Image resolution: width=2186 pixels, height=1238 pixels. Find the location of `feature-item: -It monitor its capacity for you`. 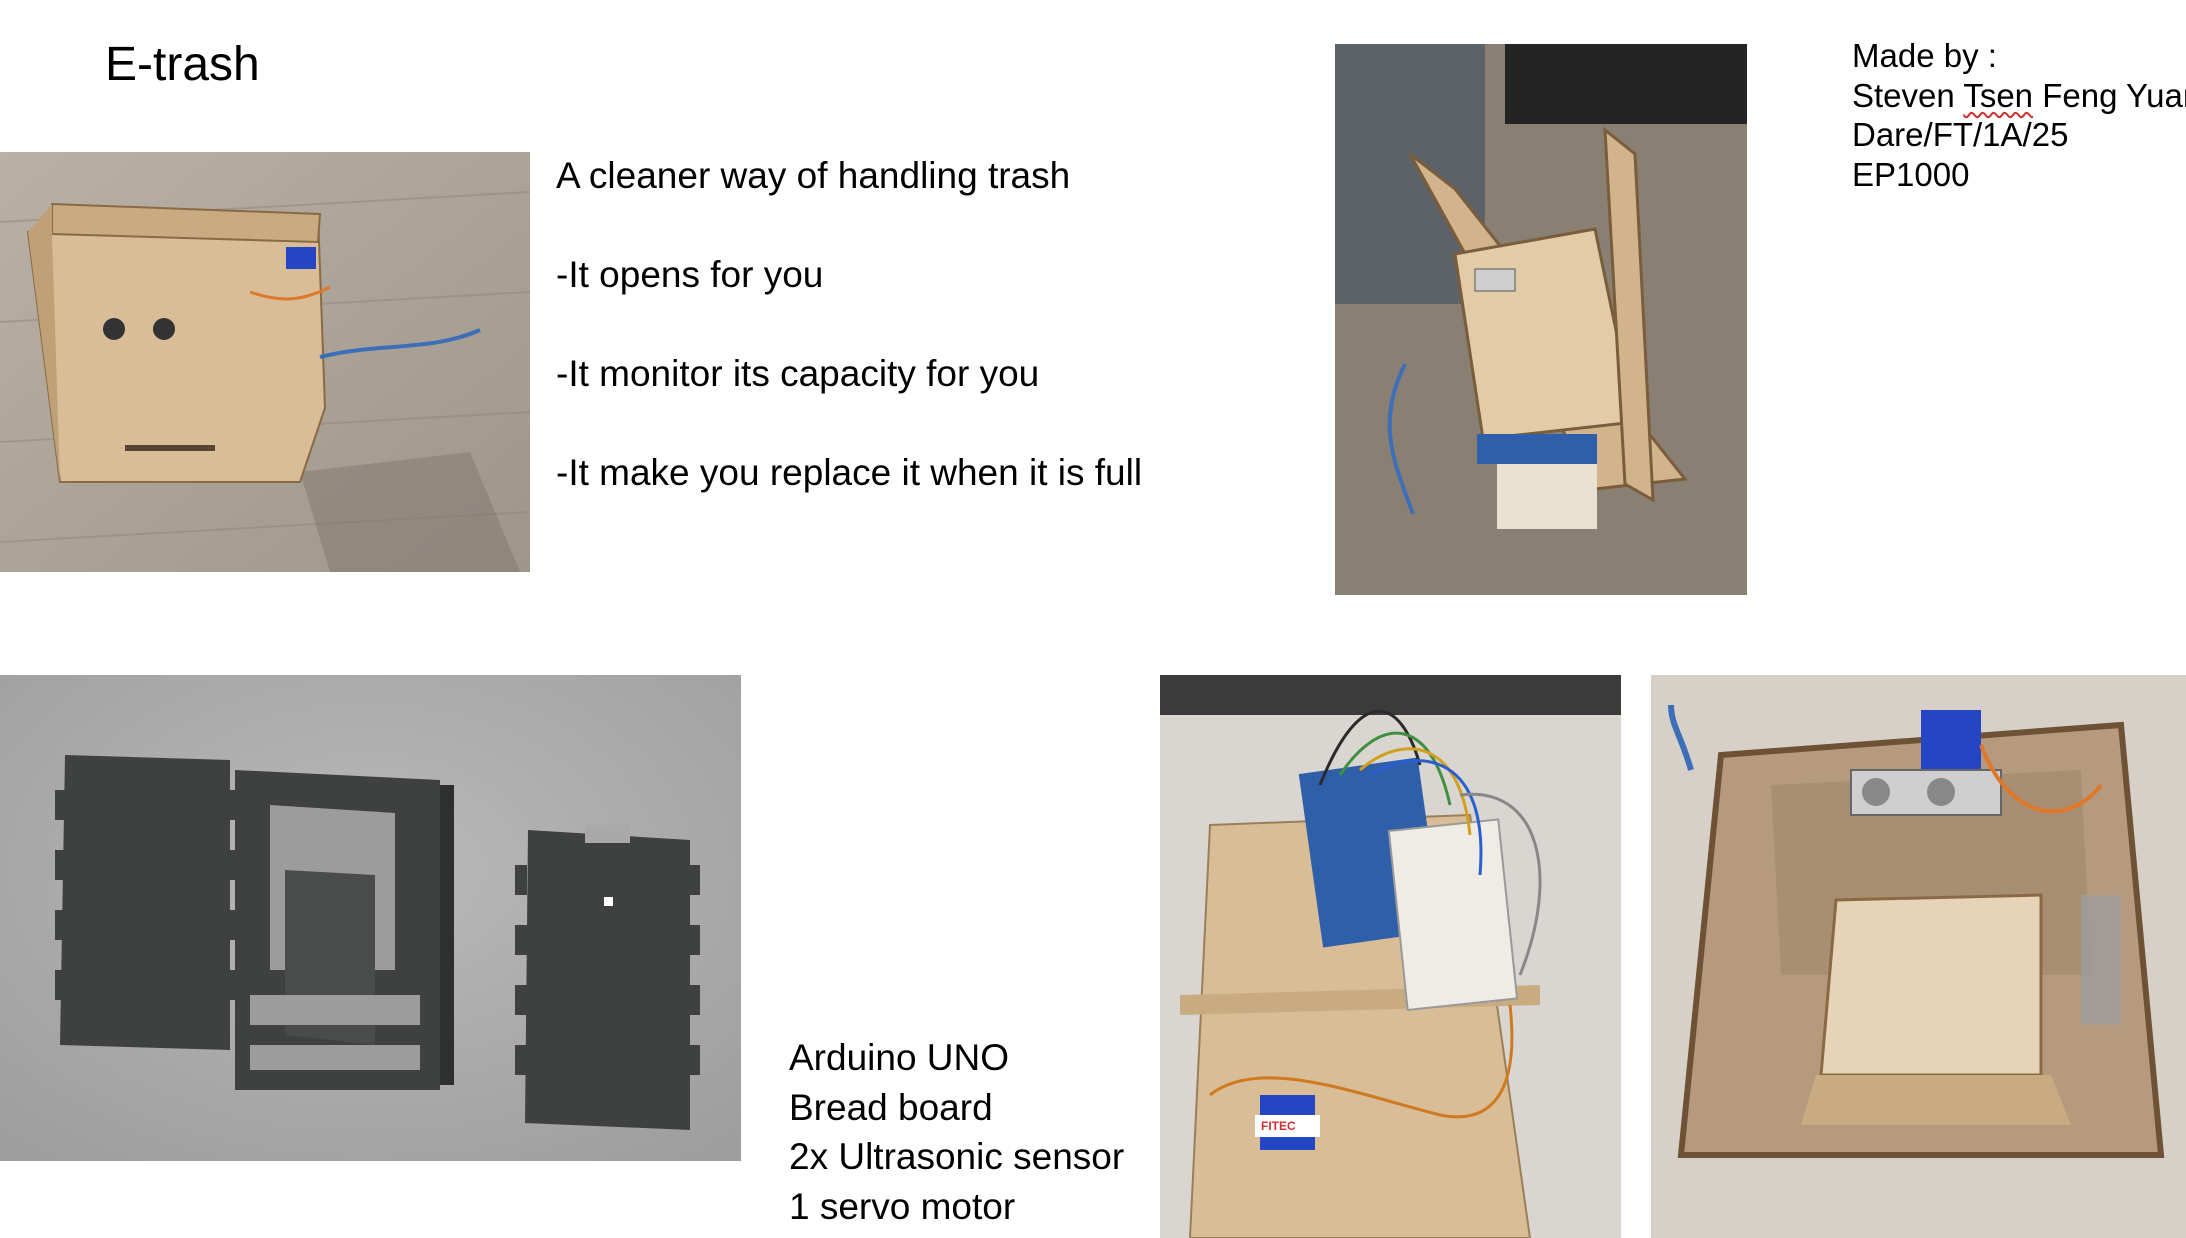

feature-item: -It monitor its capacity for you is located at coordinates (798, 373).